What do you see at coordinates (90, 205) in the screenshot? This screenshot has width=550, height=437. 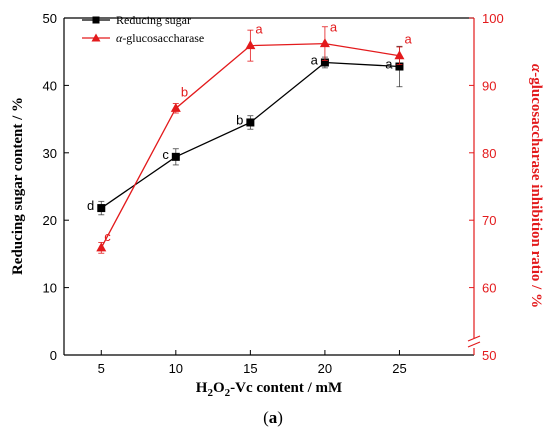 I see `reducing-sugar-sig-label-0: d` at bounding box center [90, 205].